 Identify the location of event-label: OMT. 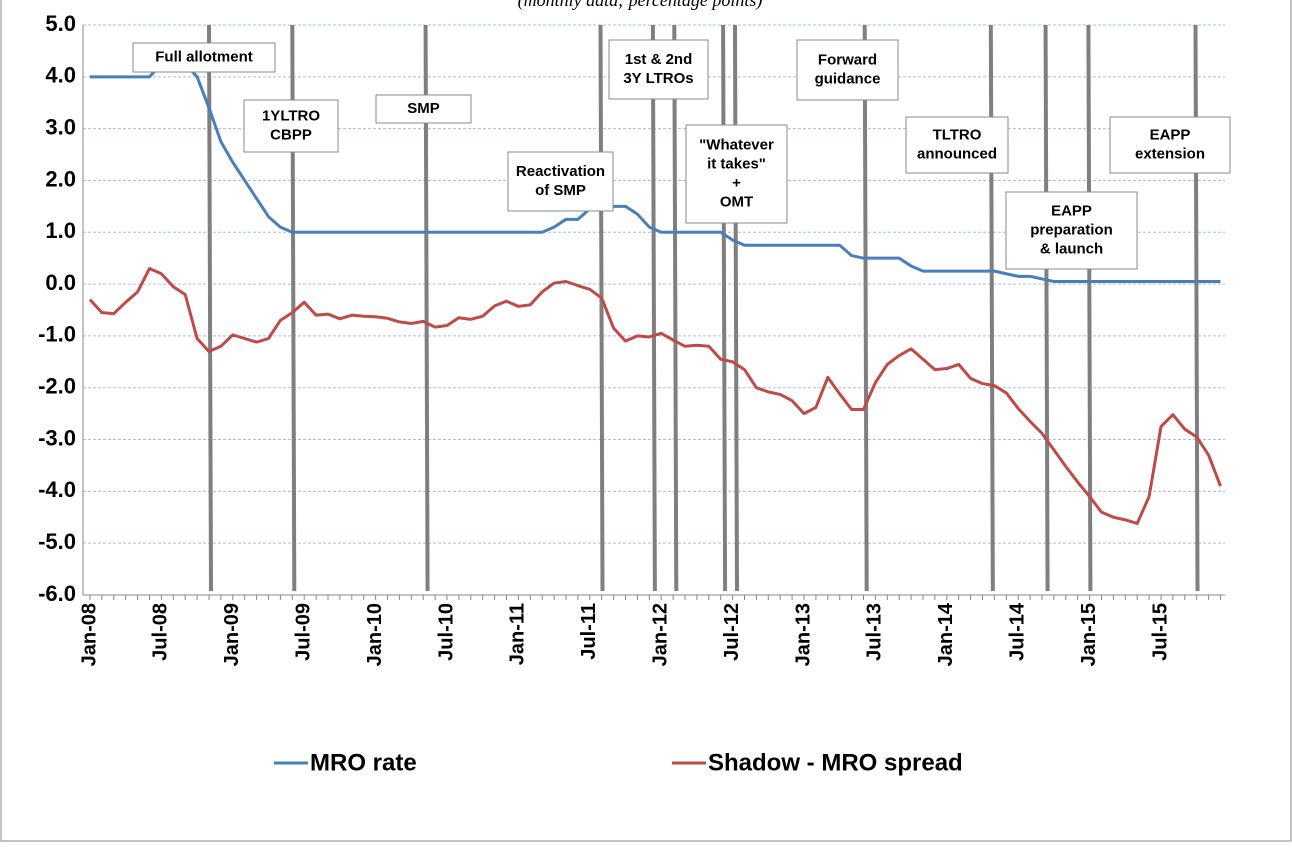
(736, 201).